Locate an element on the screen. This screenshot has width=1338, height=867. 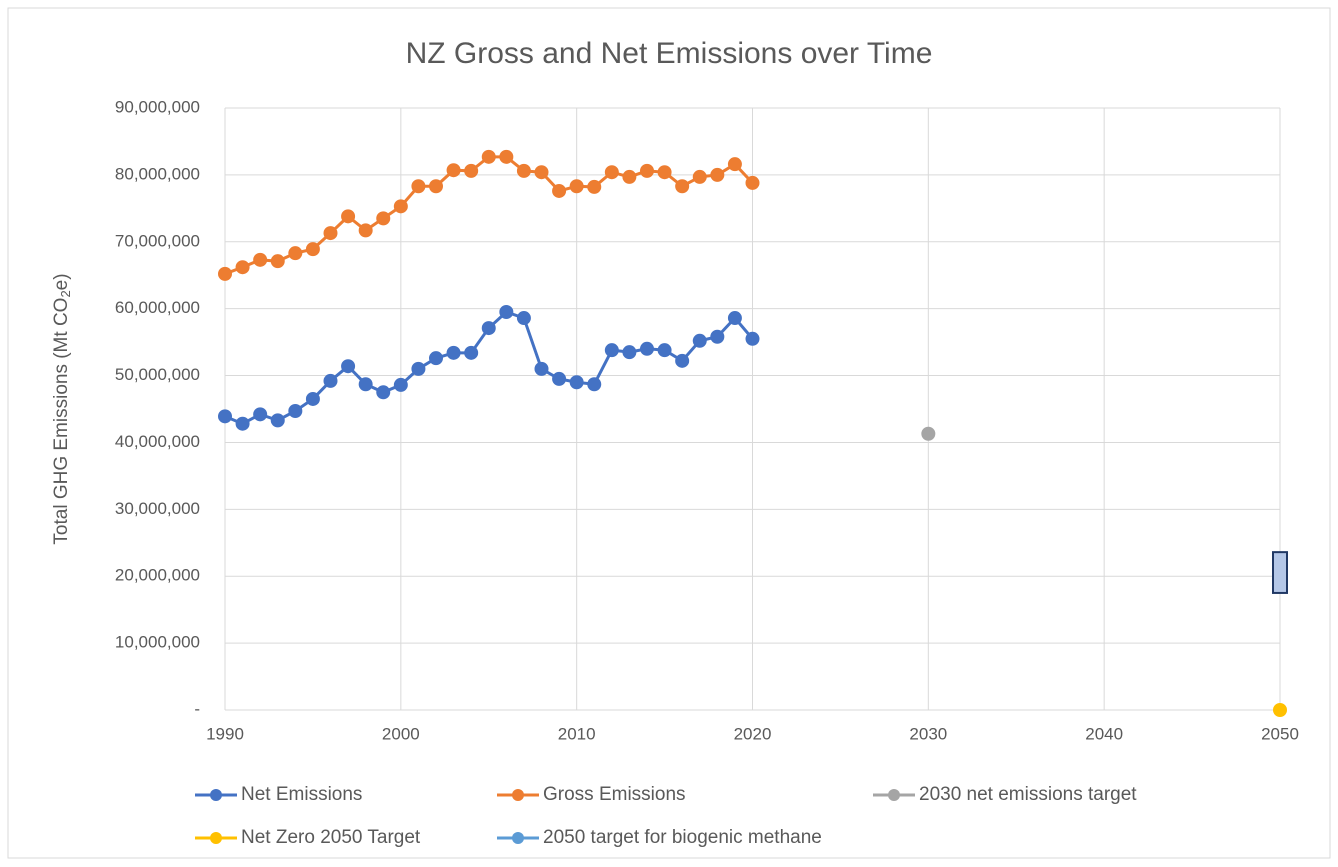
y-tick-label: 80,000,000 is located at coordinates (157, 173).